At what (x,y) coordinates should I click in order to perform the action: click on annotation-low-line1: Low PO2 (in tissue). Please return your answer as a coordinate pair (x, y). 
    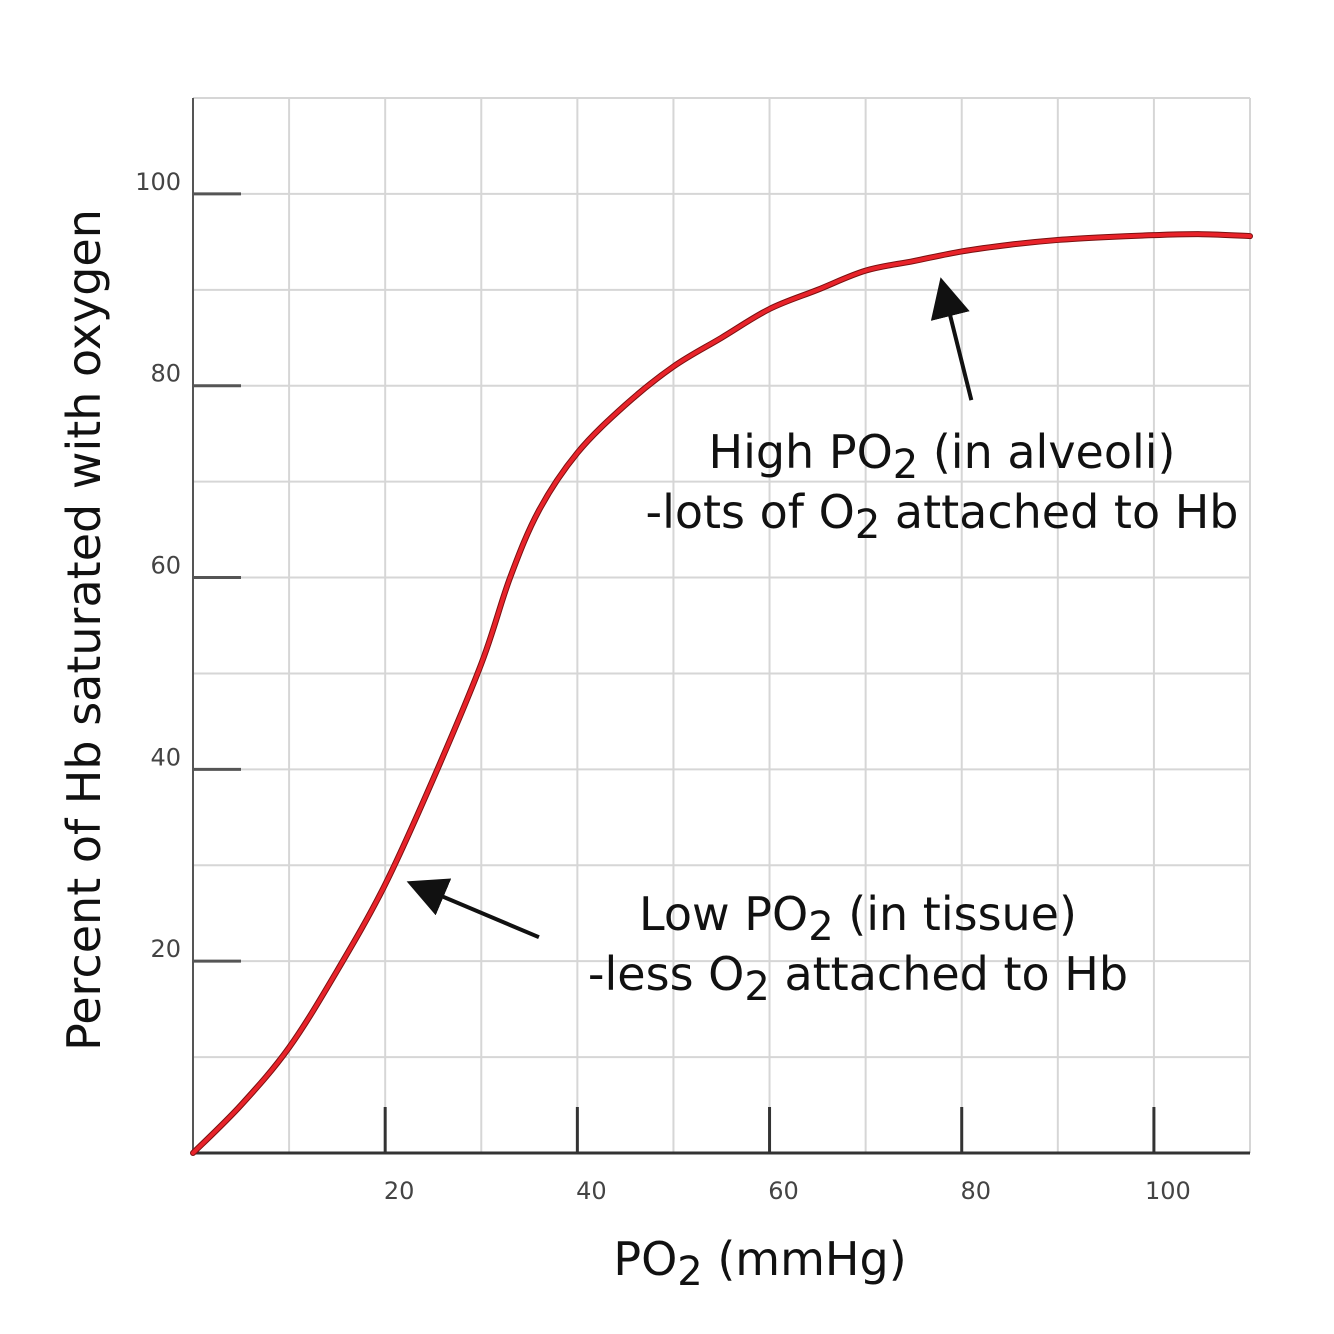
    Looking at the image, I should click on (858, 918).